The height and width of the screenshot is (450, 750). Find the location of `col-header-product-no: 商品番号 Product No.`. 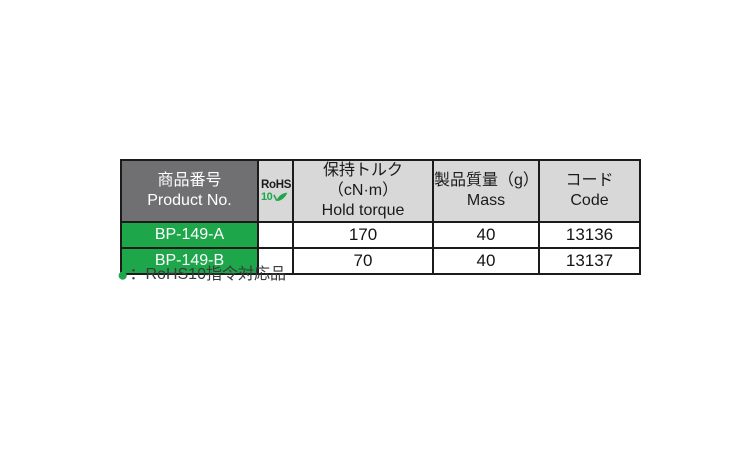

col-header-product-no: 商品番号 Product No. is located at coordinates (189, 191).